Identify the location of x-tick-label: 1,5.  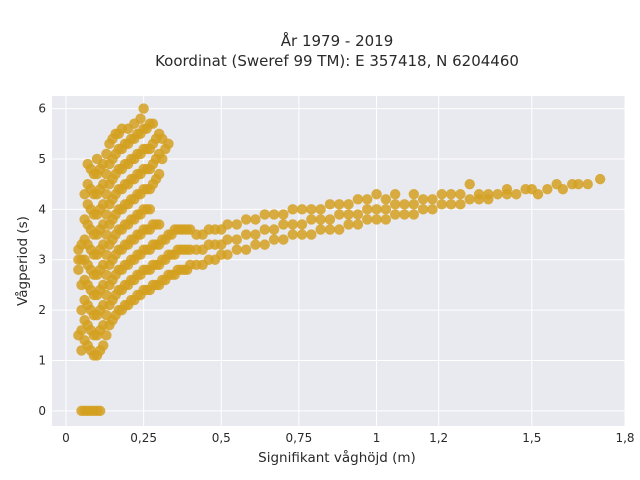
(531, 438).